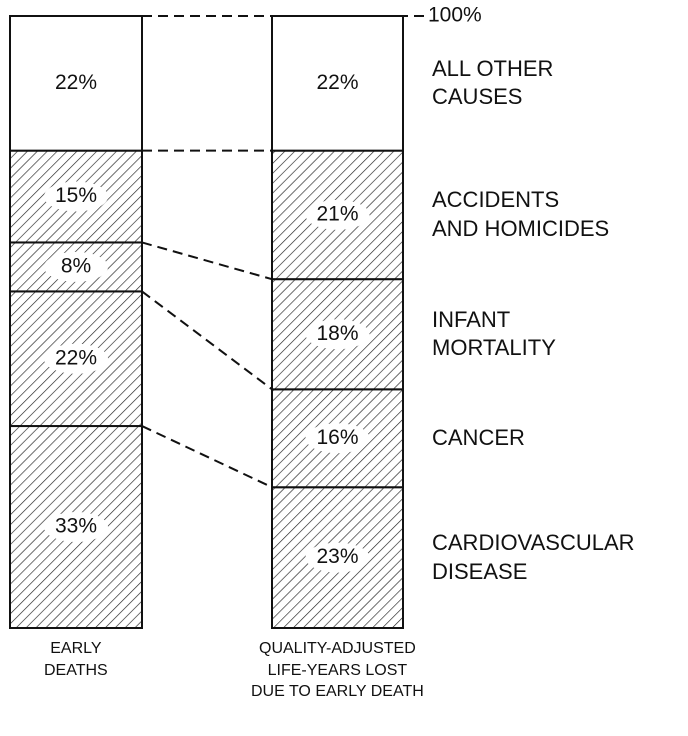  Describe the element at coordinates (455, 15) in the screenshot. I see `y-tick-label: 100%` at that location.